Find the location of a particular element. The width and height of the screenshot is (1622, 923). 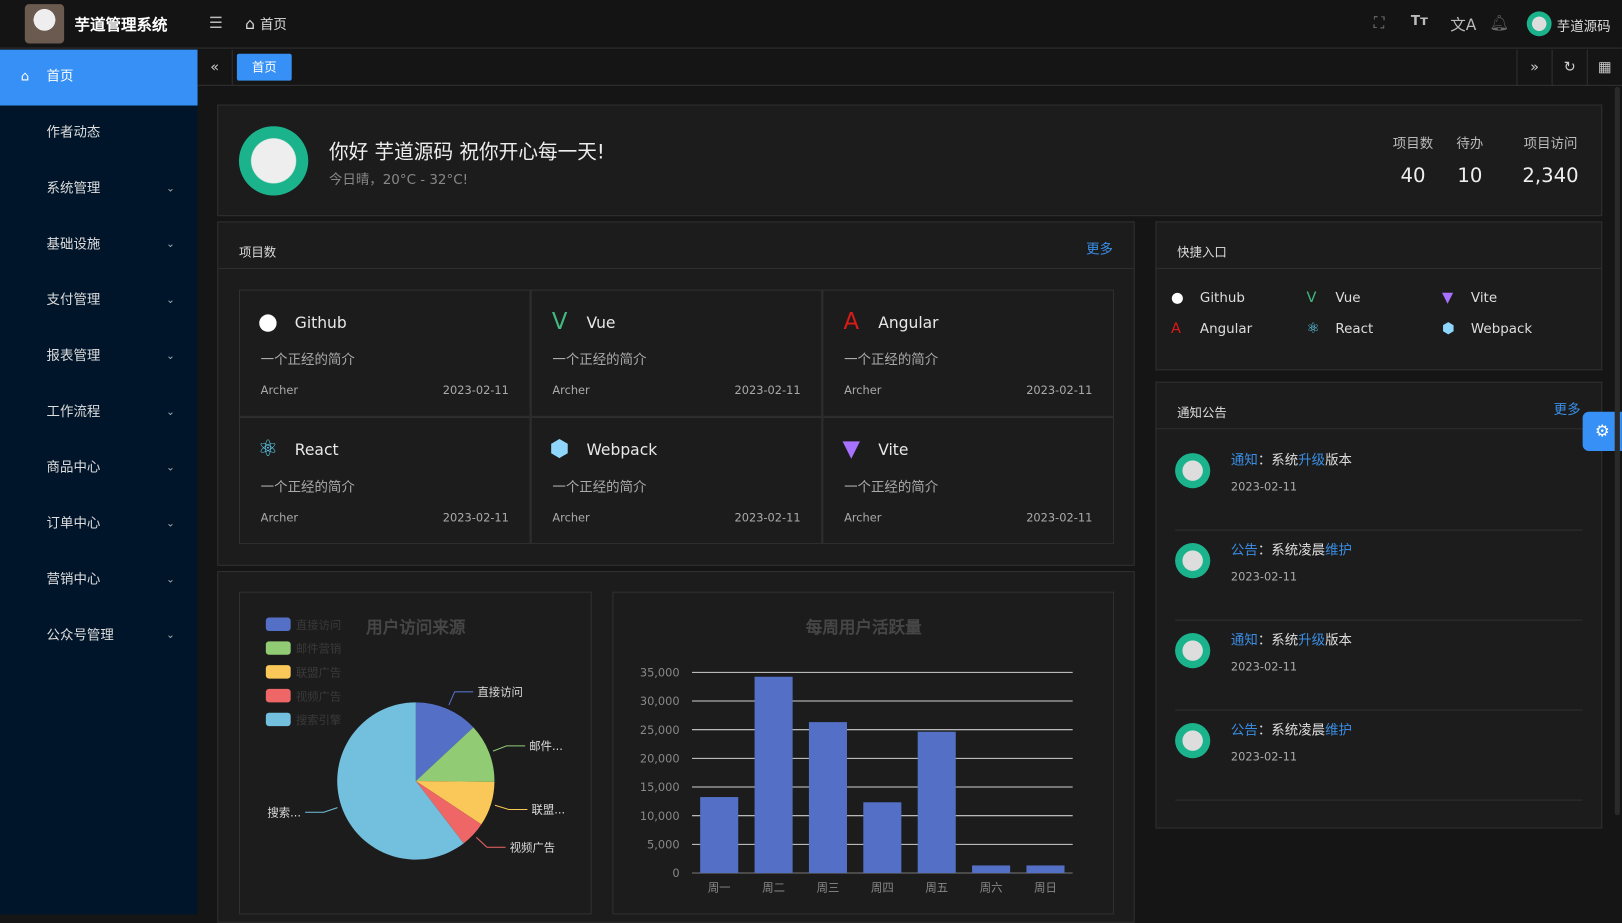

tab-home: 首页 is located at coordinates (264, 67).